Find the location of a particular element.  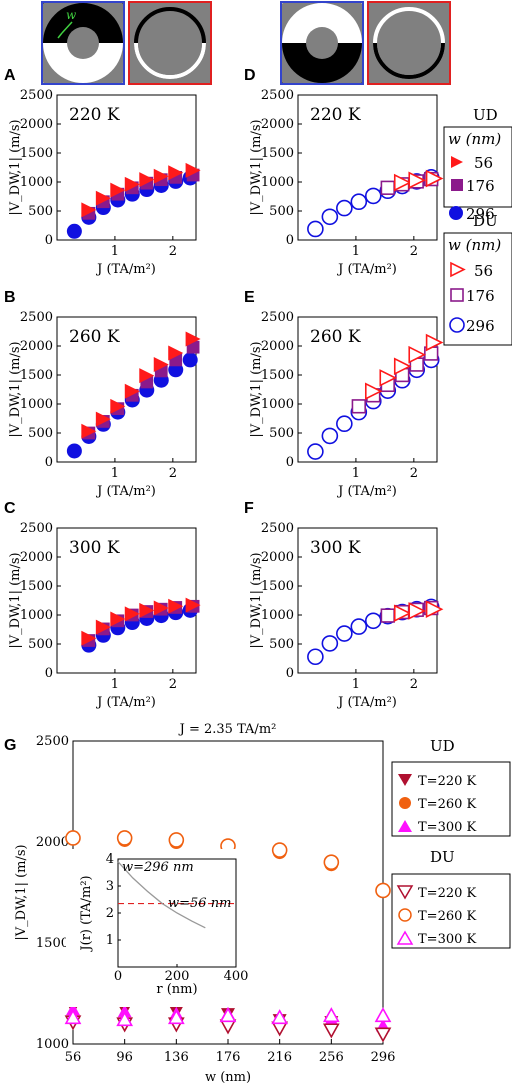

point-du-t-300-k is located at coordinates (73, 1017).